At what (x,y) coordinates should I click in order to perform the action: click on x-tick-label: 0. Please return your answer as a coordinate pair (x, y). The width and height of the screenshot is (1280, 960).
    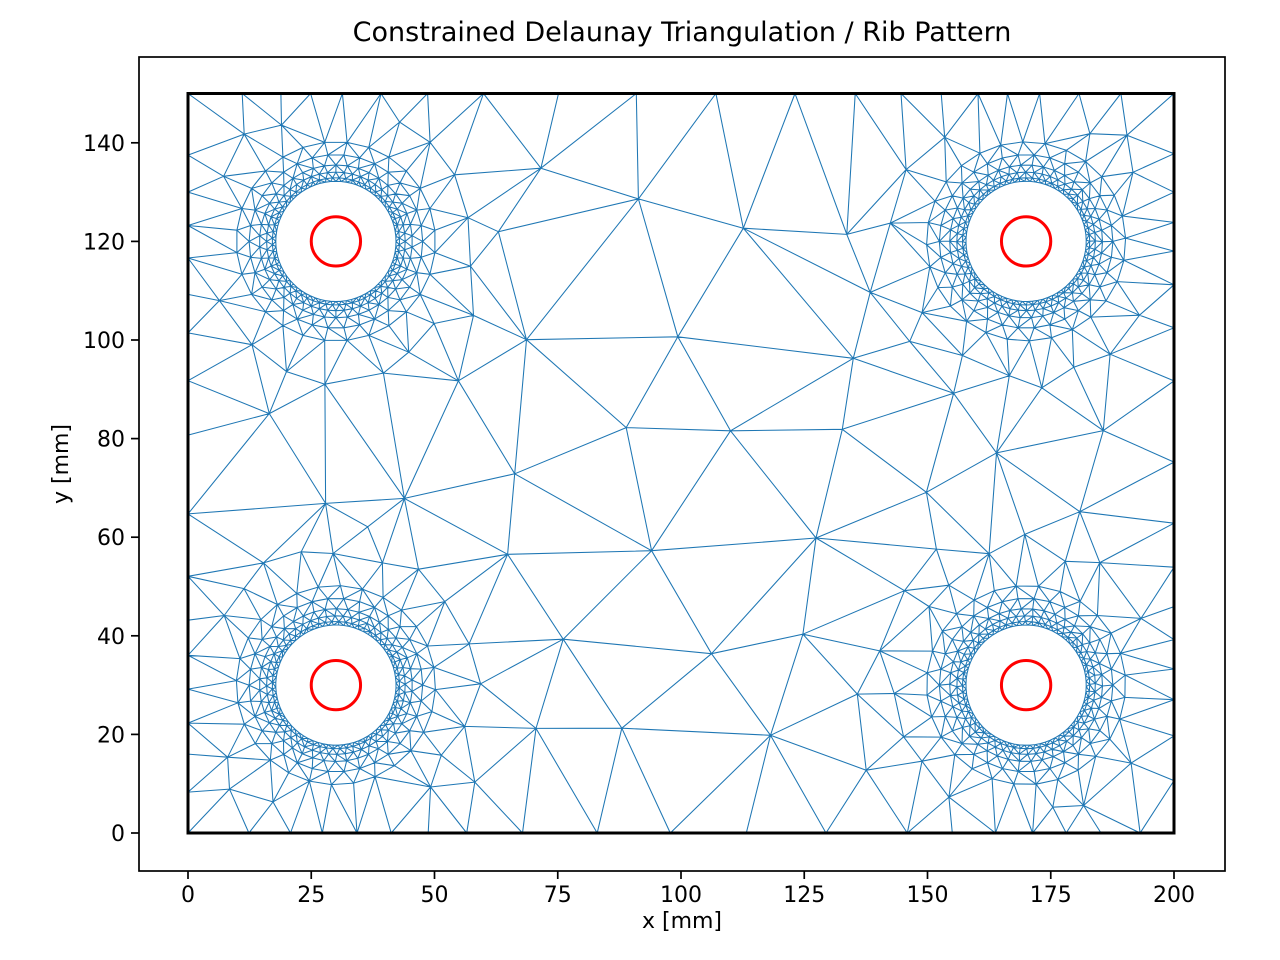
    Looking at the image, I should click on (188, 895).